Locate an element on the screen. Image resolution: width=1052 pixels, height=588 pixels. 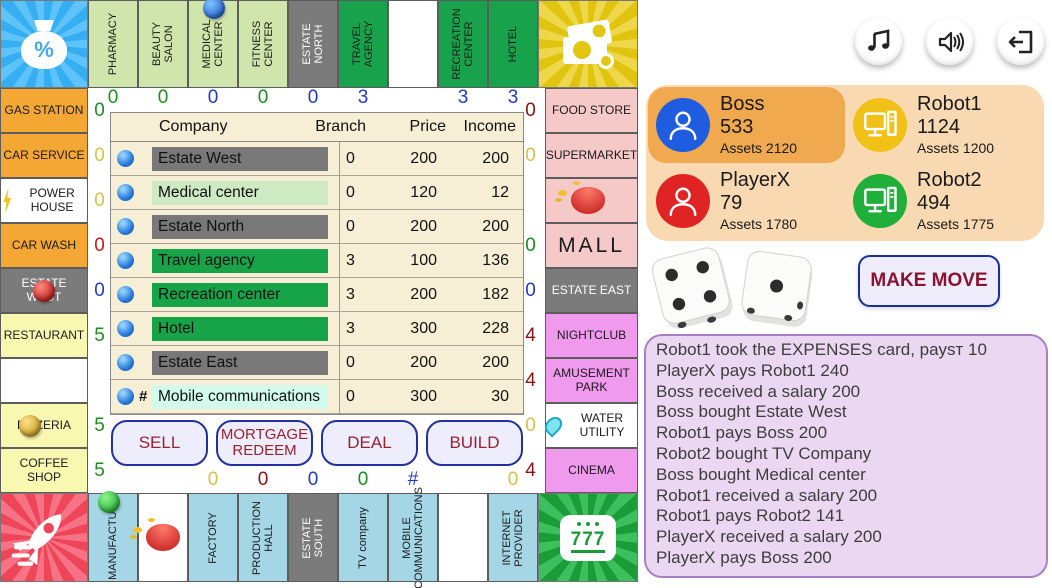
player-assets: Assets 1200 is located at coordinates (956, 148).